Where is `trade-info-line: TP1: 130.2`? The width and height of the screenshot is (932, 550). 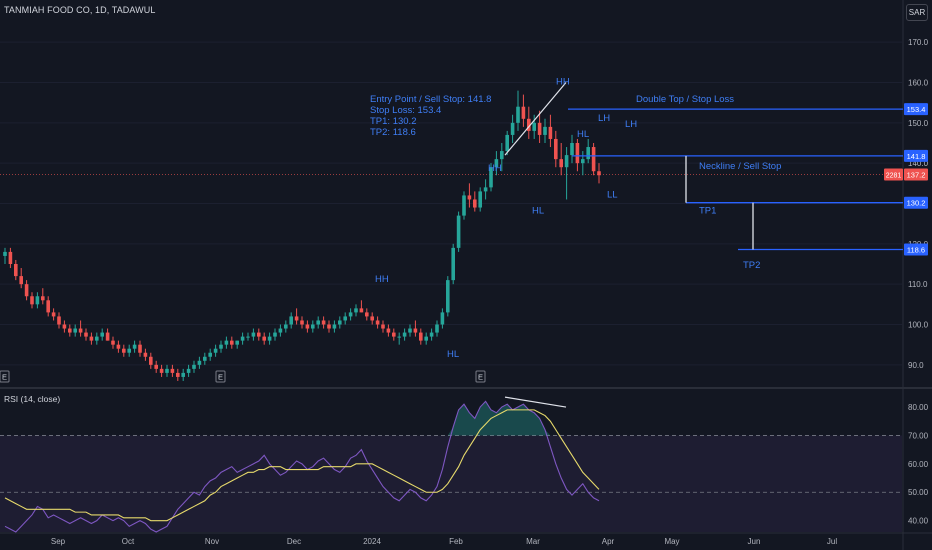
trade-info-line: TP1: 130.2 is located at coordinates (393, 121).